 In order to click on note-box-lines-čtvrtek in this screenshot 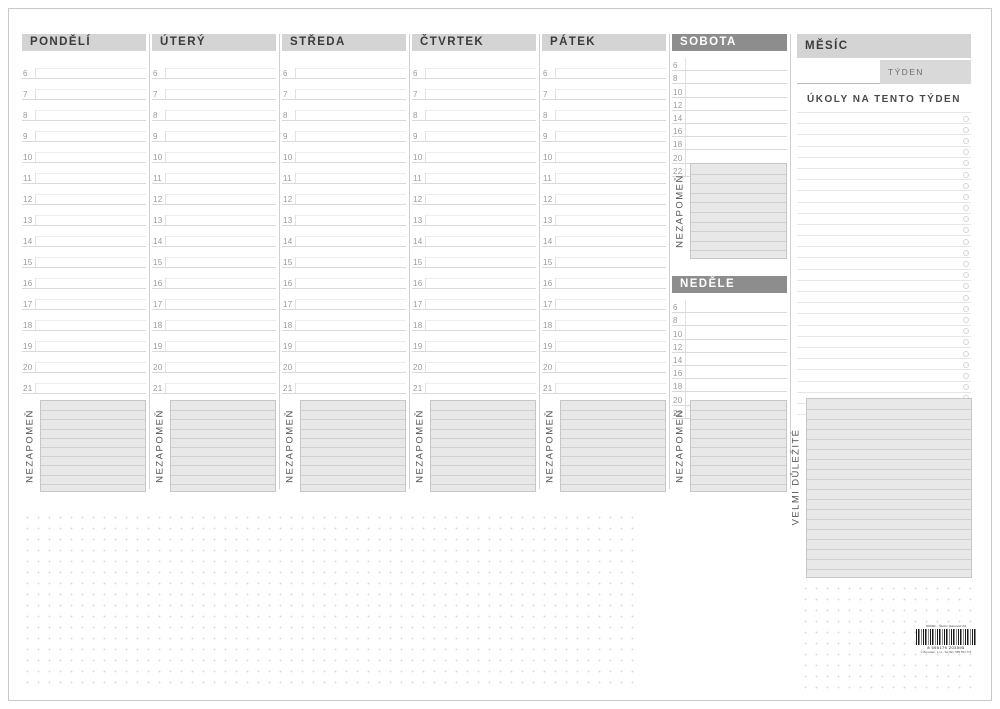, I will do `click(483, 446)`.